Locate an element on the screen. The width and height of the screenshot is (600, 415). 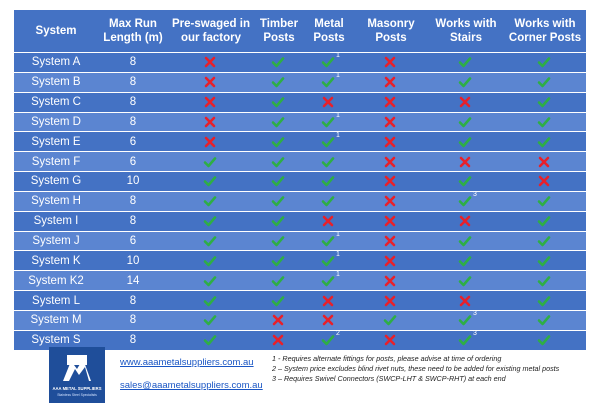
max-run-length: 10 is located at coordinates (133, 181).